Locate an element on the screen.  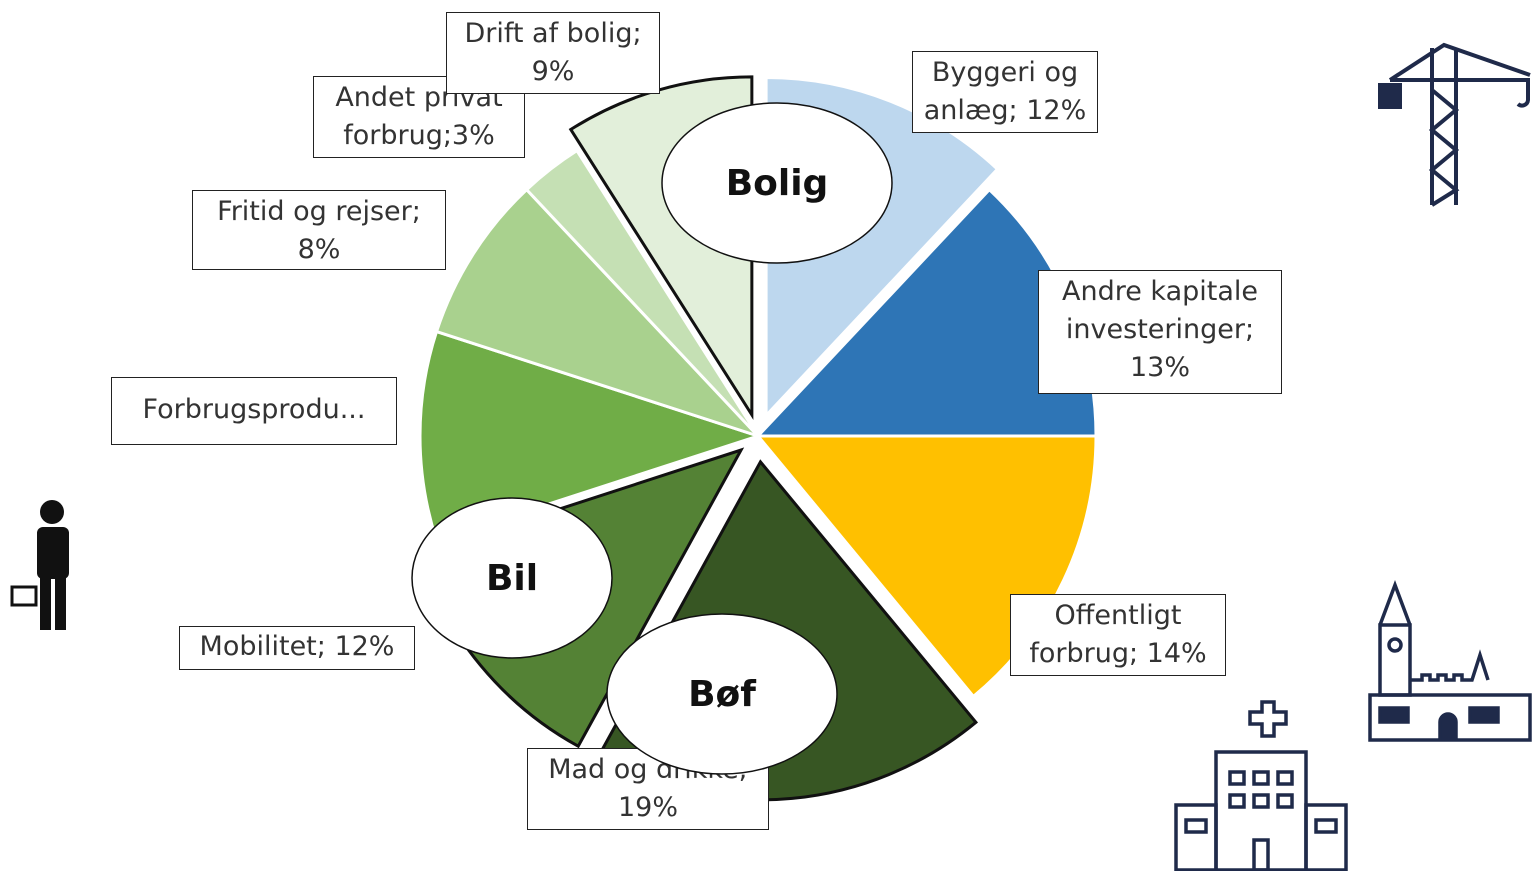
data-label: Fritid og rejser; 8% is located at coordinates (319, 230).